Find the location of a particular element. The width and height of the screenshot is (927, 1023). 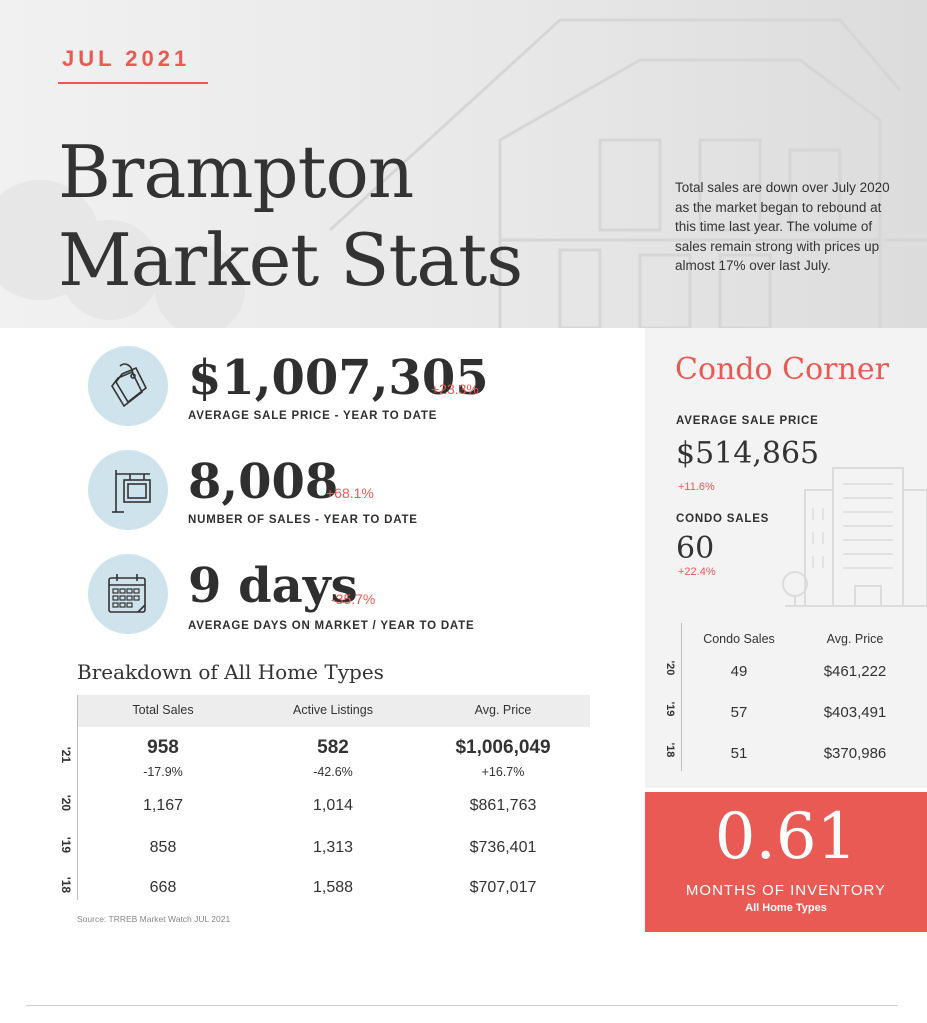

avg-price-change: +16.7% is located at coordinates (503, 772).